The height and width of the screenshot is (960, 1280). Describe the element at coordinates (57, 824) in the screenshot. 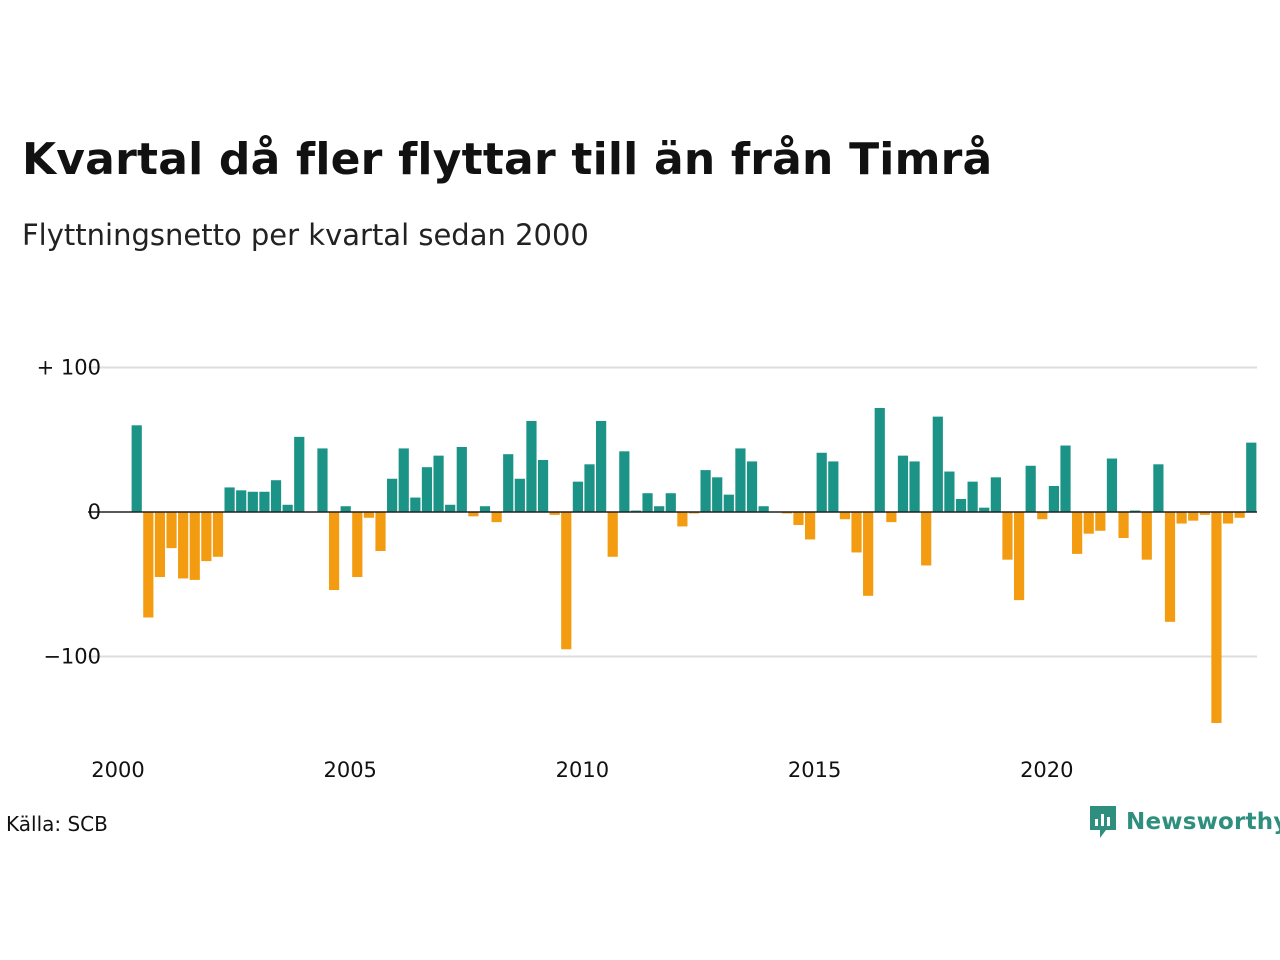

I see `source-note: Källa: SCB` at that location.